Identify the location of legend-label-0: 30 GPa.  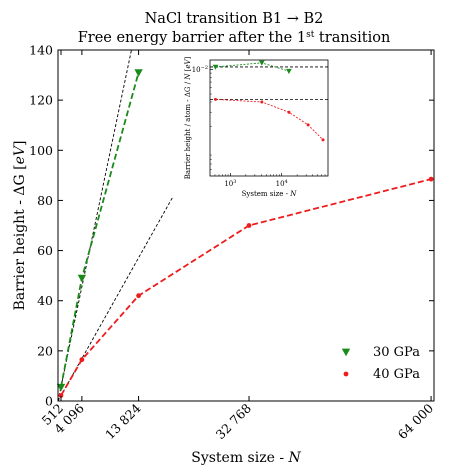
(396, 352).